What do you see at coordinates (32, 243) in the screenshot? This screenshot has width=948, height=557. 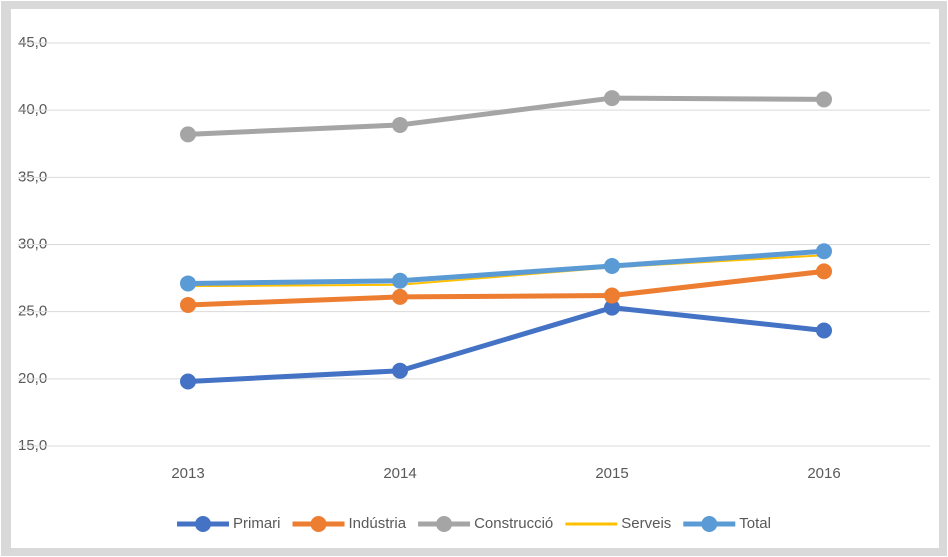 I see `y-tick-label: 30,0` at bounding box center [32, 243].